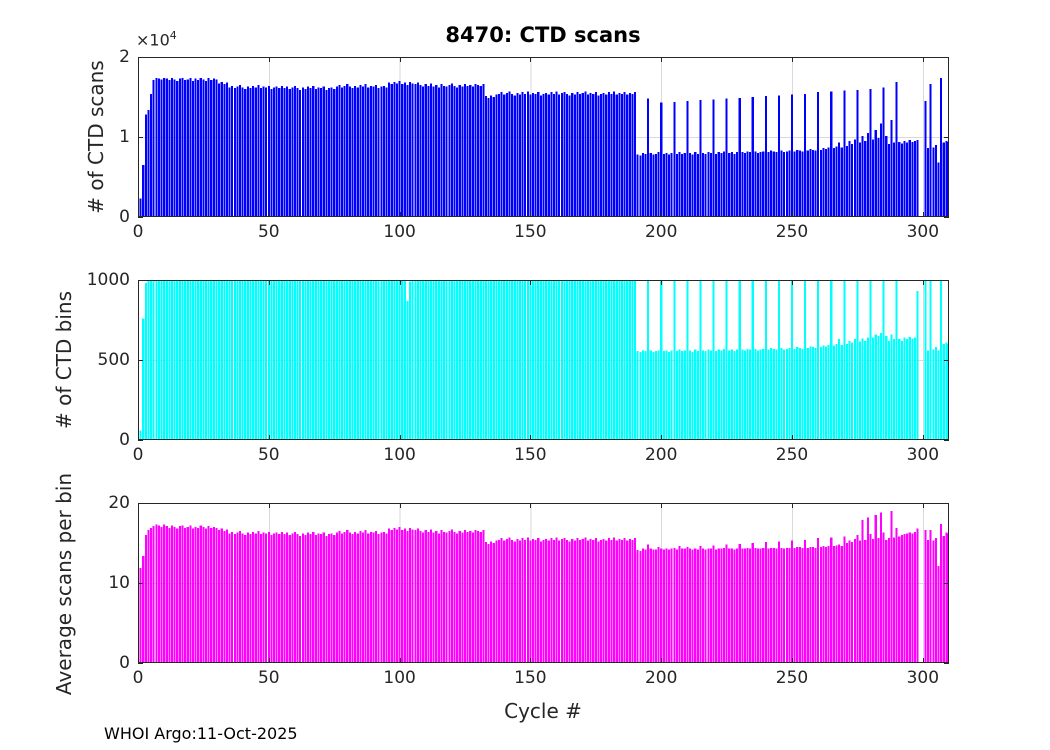 The image size is (1050, 750). Describe the element at coordinates (64, 584) in the screenshot. I see `ylabel-avg-scans-per-bin: Average scans per bin` at that location.